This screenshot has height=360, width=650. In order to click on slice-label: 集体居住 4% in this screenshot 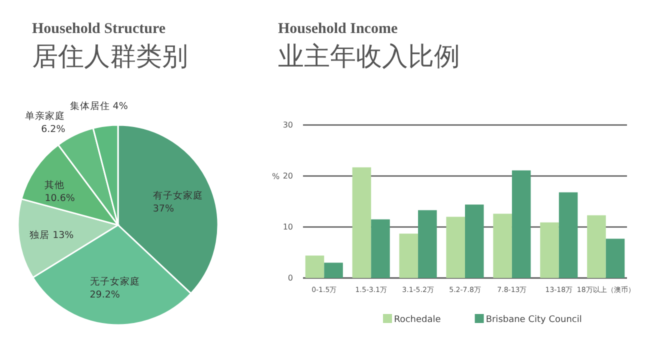, I will do `click(99, 106)`.